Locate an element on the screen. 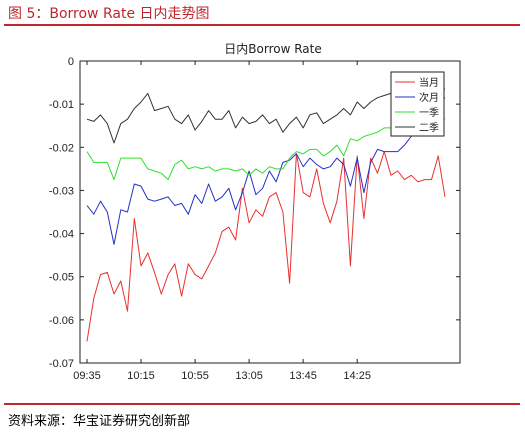 The height and width of the screenshot is (433, 525). x-tick-label: 10:15 is located at coordinates (141, 376).